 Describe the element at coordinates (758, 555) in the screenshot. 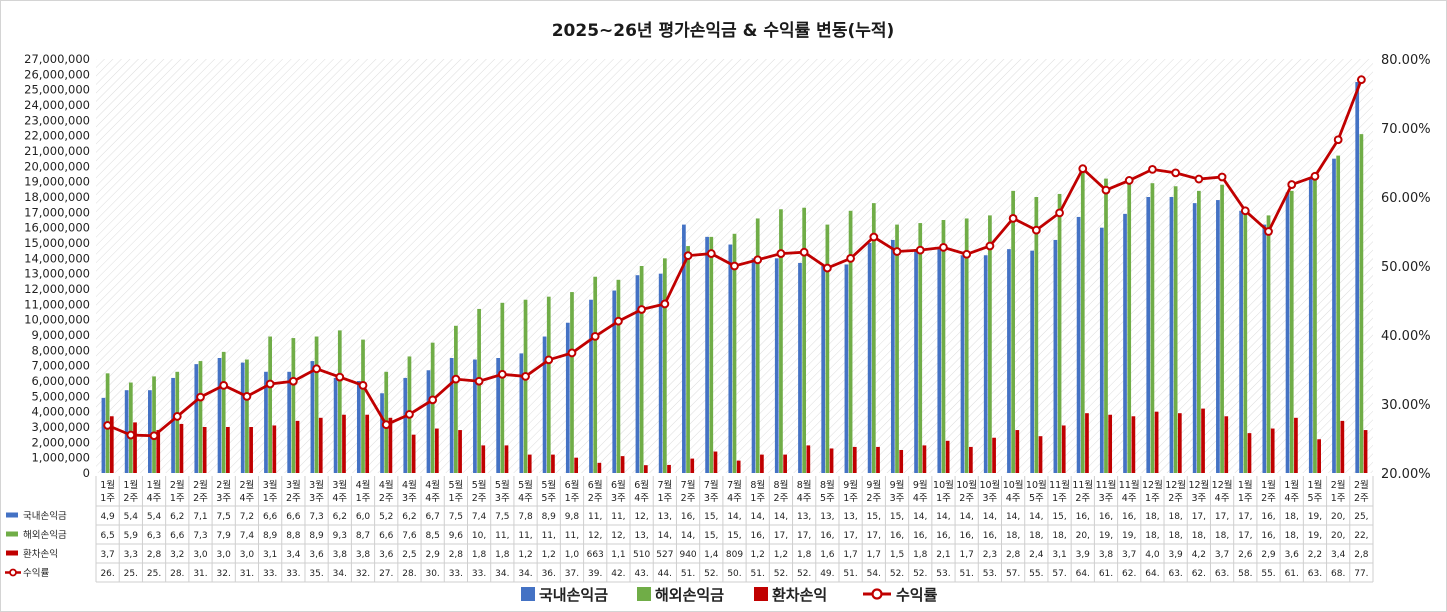

I see `table-cell: 1,2` at that location.